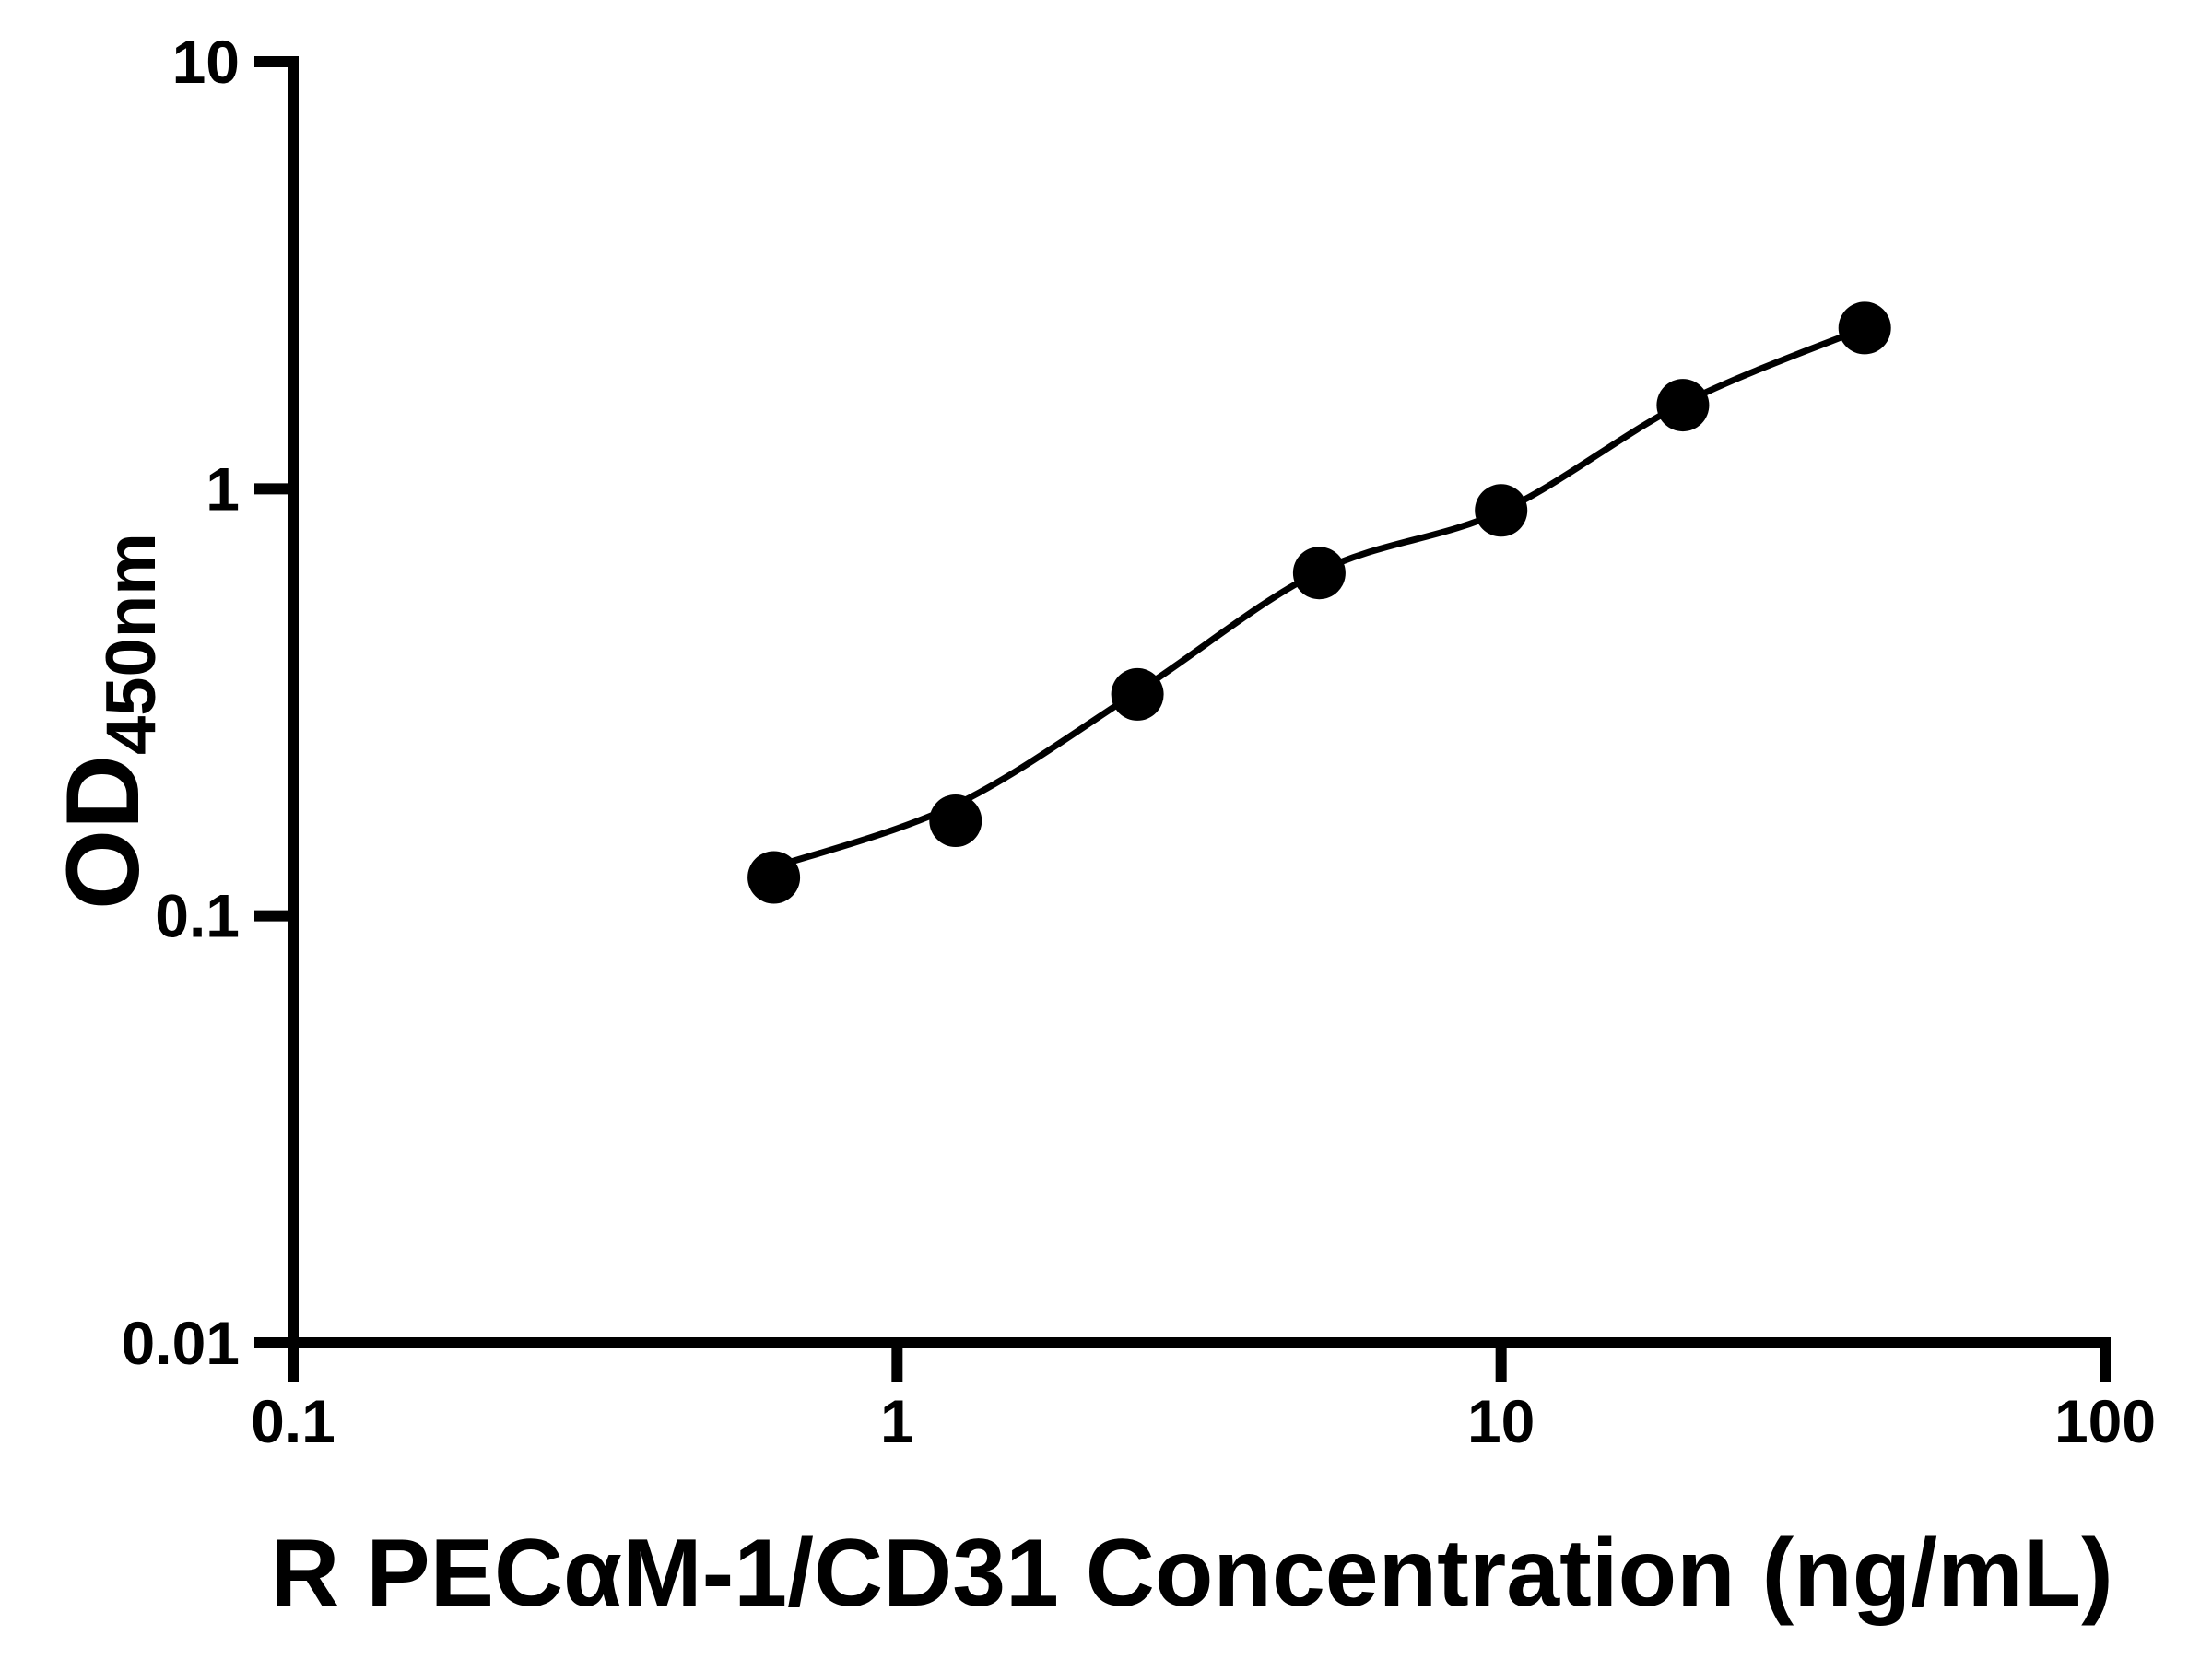 Image resolution: width=2212 pixels, height=1659 pixels. What do you see at coordinates (181, 1343) in the screenshot?
I see `y-tick-label: 0.01` at bounding box center [181, 1343].